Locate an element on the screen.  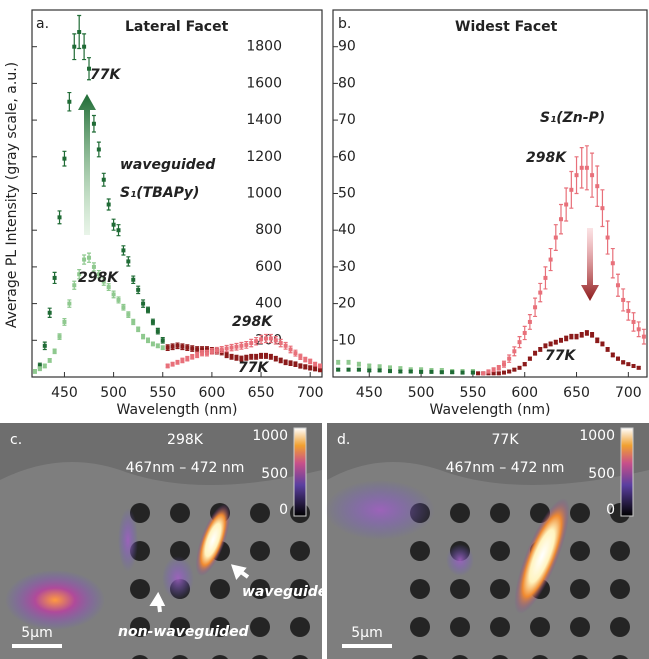
y-tick-label: 1000 is located at coordinates (264, 194).